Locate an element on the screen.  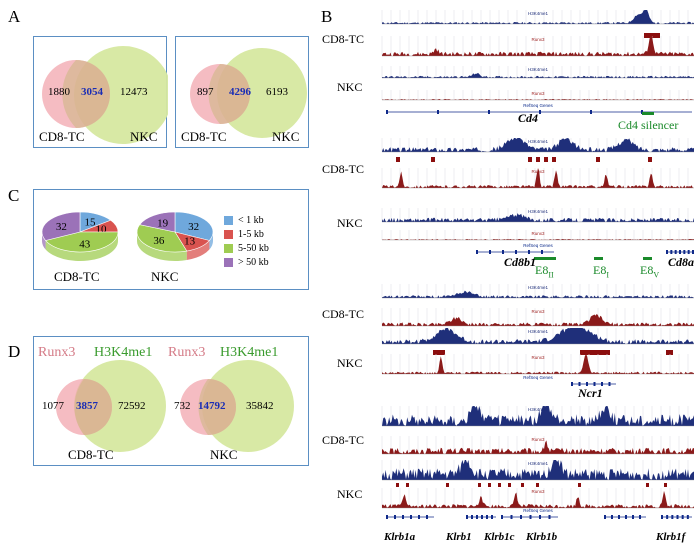
e8i-bar is located at coordinates (598, 258).